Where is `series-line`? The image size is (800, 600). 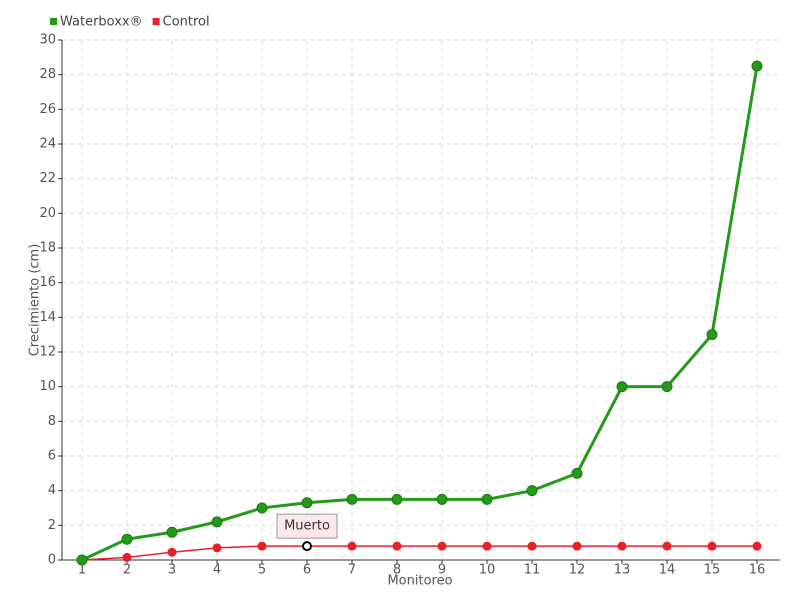
series-line is located at coordinates (419, 553).